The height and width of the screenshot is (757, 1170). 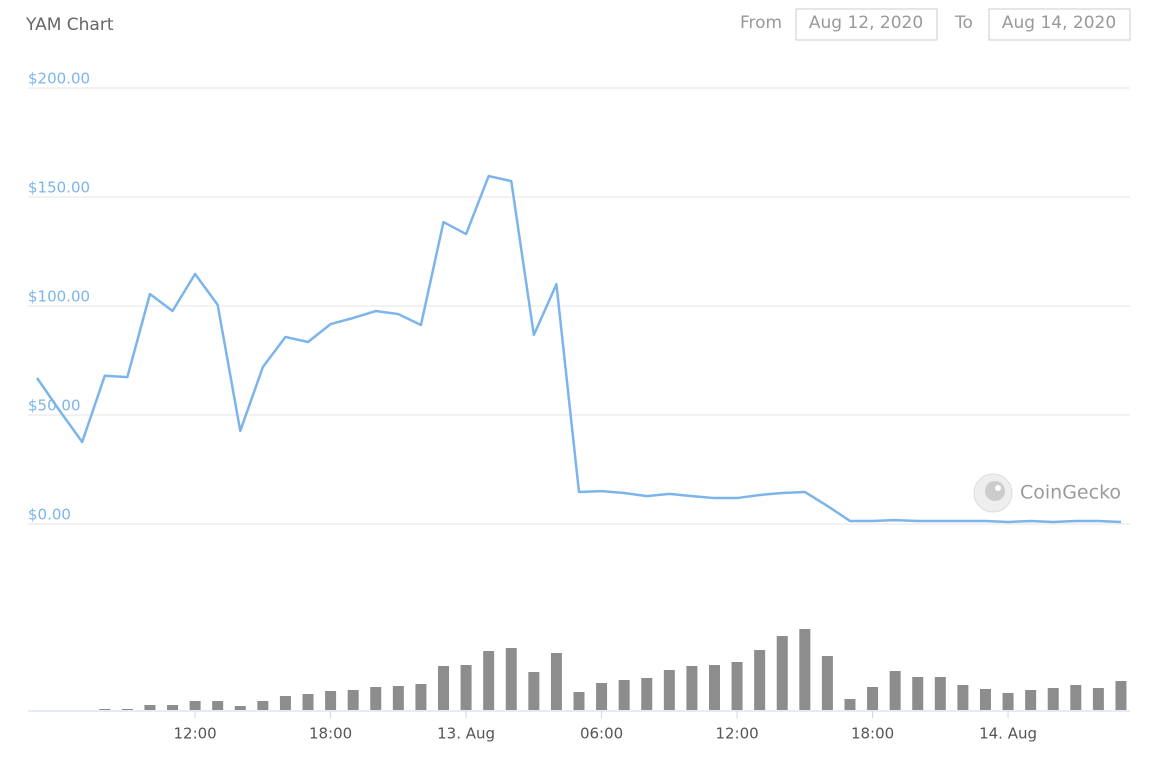 I want to click on from-label: From, so click(x=761, y=23).